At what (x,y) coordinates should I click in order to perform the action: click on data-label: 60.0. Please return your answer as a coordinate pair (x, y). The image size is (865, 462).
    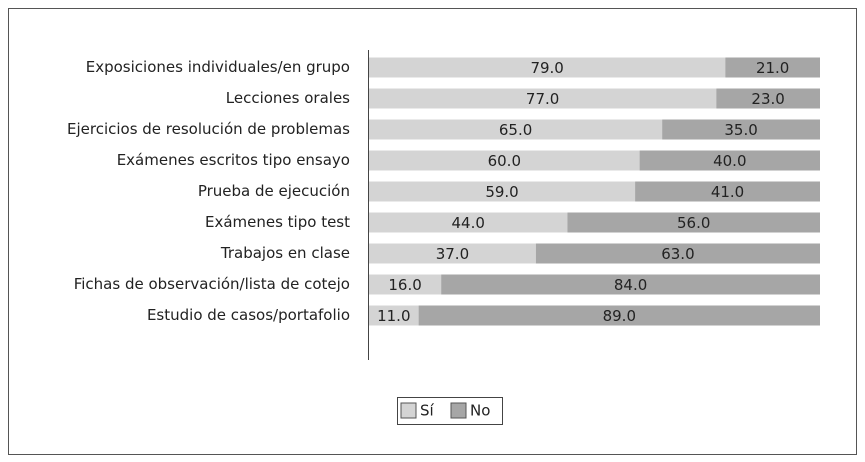
    Looking at the image, I should click on (504, 161).